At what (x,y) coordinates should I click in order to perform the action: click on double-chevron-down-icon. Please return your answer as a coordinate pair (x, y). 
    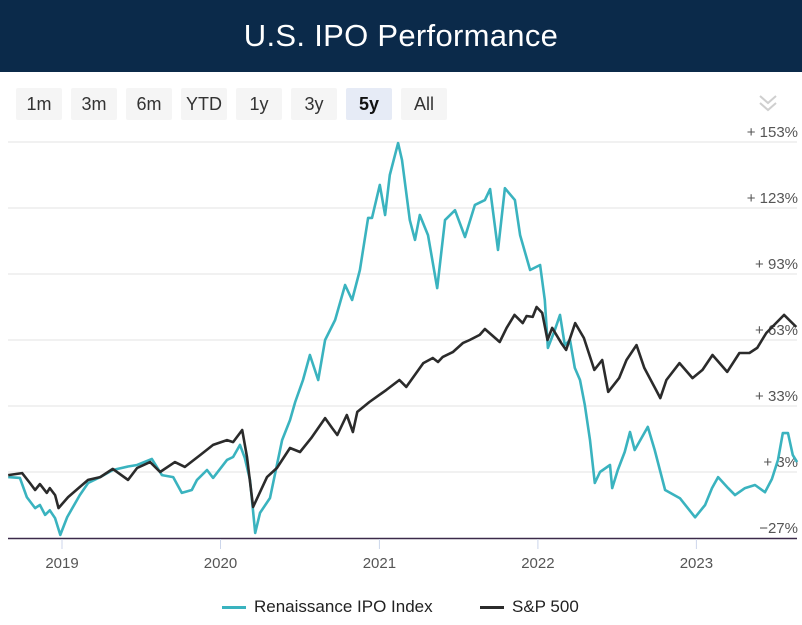
    Looking at the image, I should click on (768, 104).